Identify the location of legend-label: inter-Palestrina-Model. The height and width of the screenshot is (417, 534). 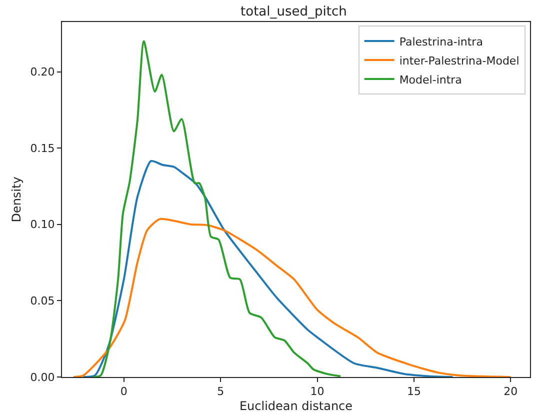
(459, 61).